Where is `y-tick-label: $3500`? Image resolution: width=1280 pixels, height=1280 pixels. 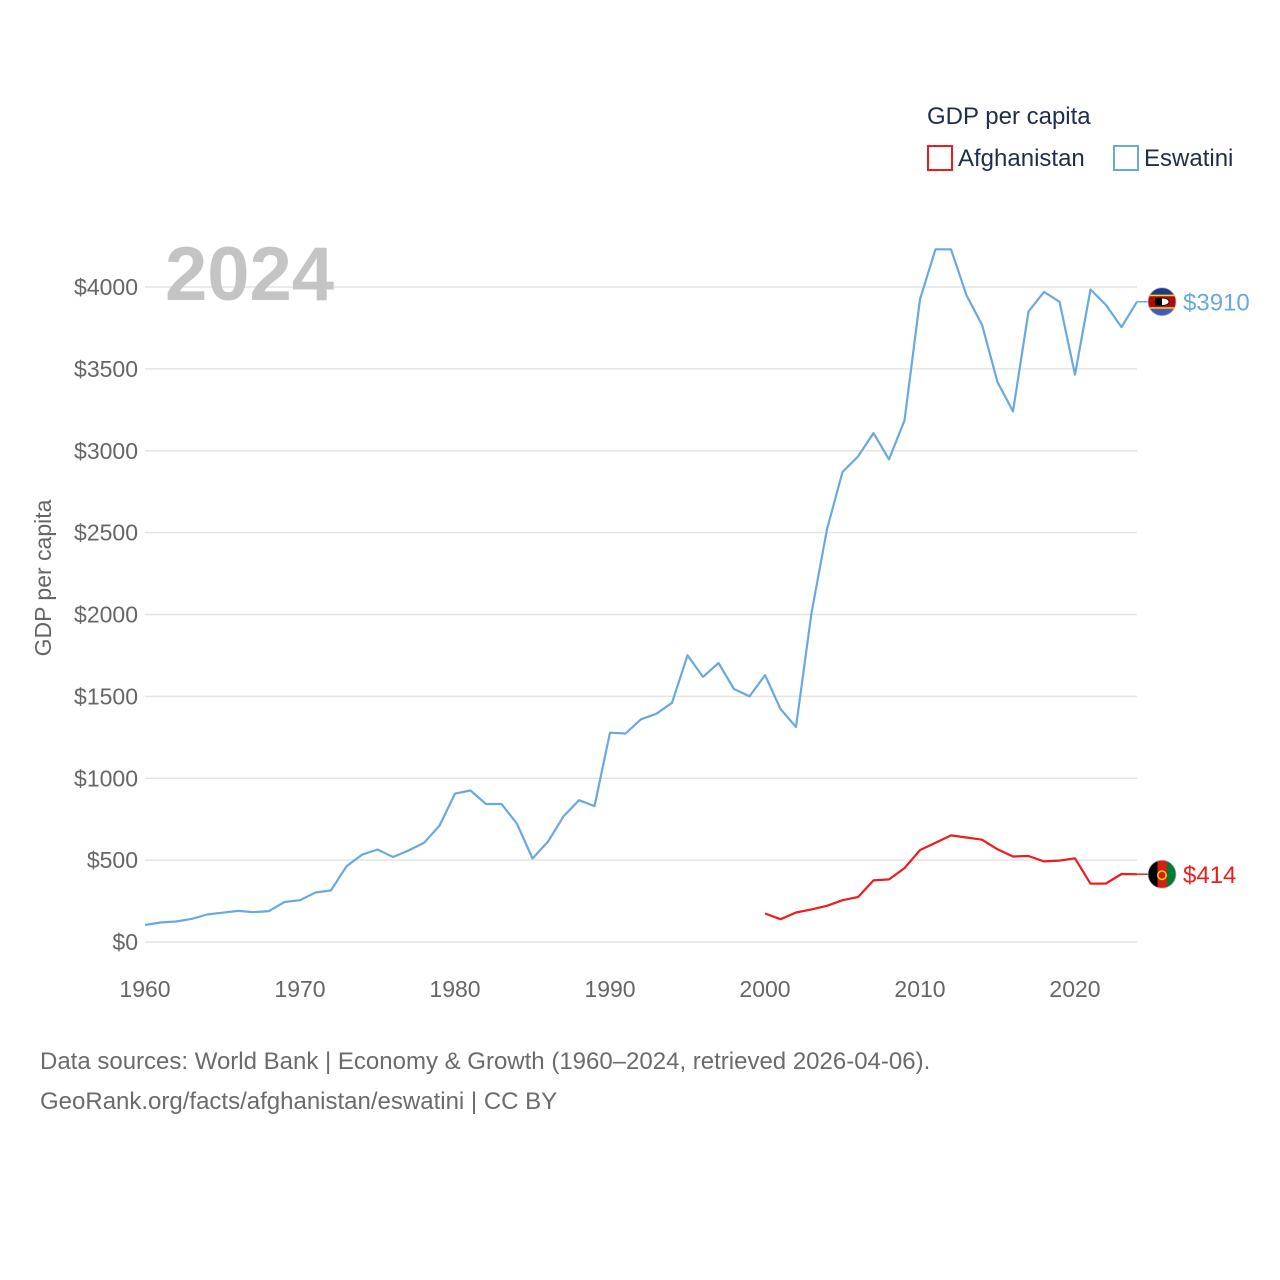 y-tick-label: $3500 is located at coordinates (106, 369).